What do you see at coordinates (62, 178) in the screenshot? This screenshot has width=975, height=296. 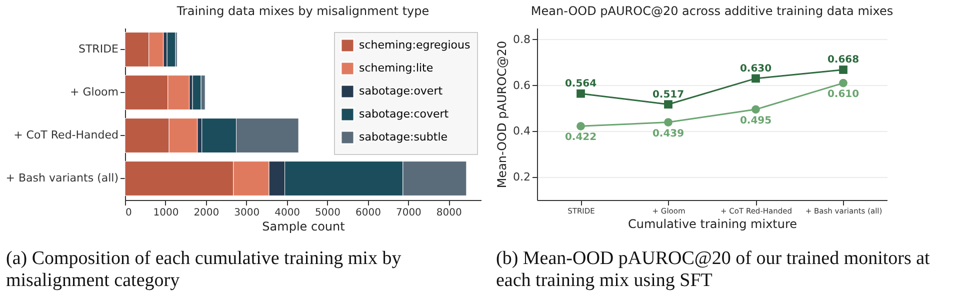 I see `y-tick-label: + Bash variants (all)` at bounding box center [62, 178].